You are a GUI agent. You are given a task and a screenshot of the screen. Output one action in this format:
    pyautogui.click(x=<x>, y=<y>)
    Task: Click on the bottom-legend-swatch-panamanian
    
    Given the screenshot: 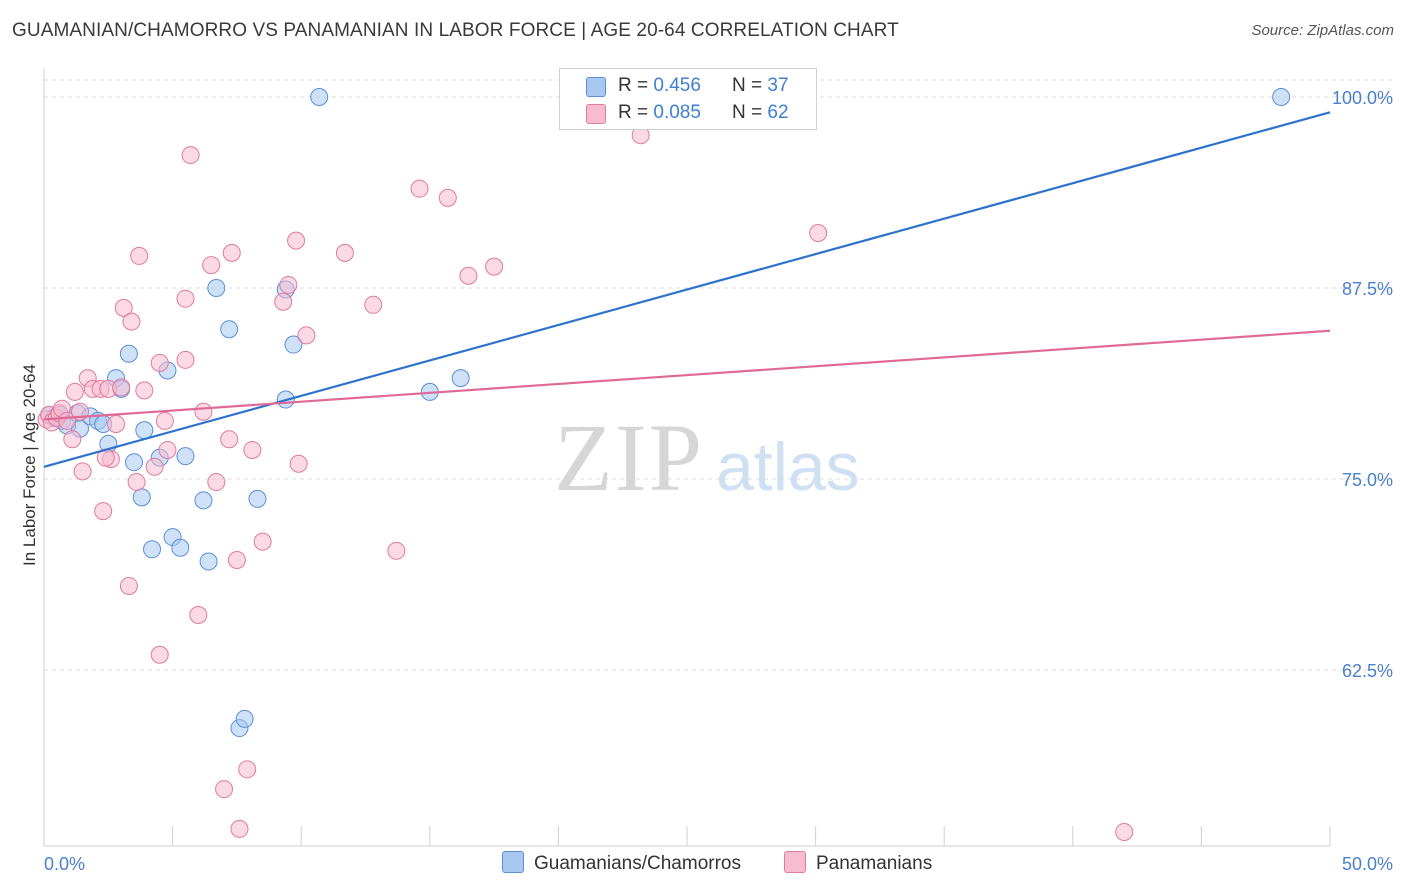 What is the action you would take?
    pyautogui.click(x=795, y=862)
    